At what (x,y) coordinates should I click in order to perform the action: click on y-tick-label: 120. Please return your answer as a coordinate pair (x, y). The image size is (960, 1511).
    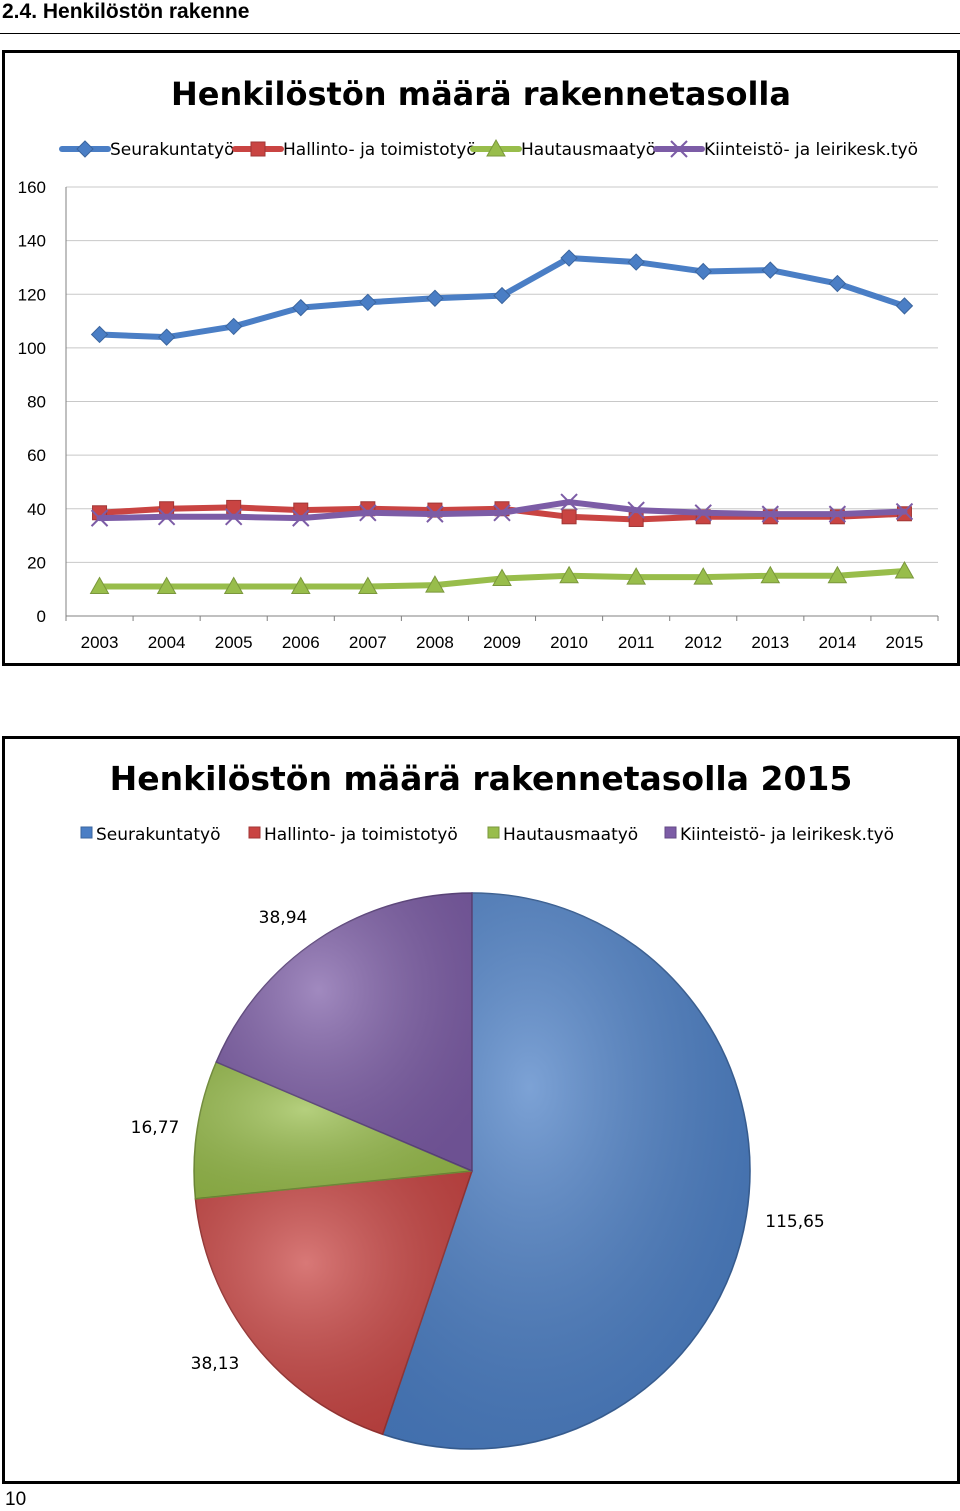
    Looking at the image, I should click on (32, 294).